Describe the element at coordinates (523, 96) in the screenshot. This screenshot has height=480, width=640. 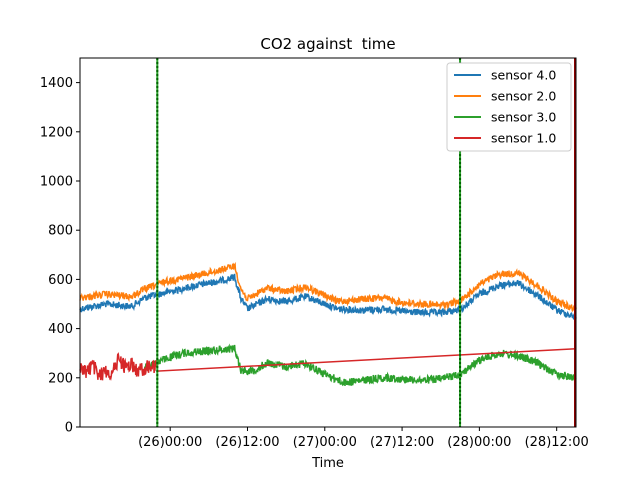
I see `legend-label: sensor 2.0` at that location.